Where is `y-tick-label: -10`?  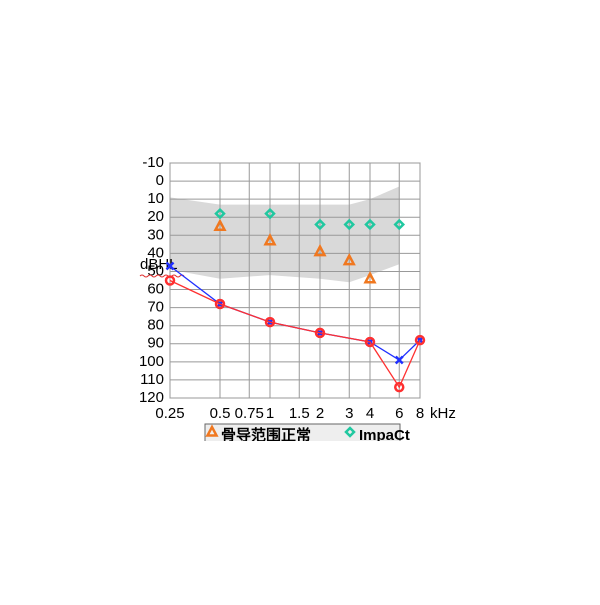 y-tick-label: -10 is located at coordinates (153, 162).